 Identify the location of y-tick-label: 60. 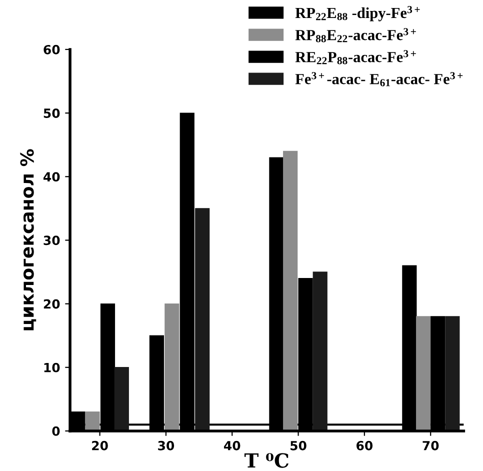
(52, 49).